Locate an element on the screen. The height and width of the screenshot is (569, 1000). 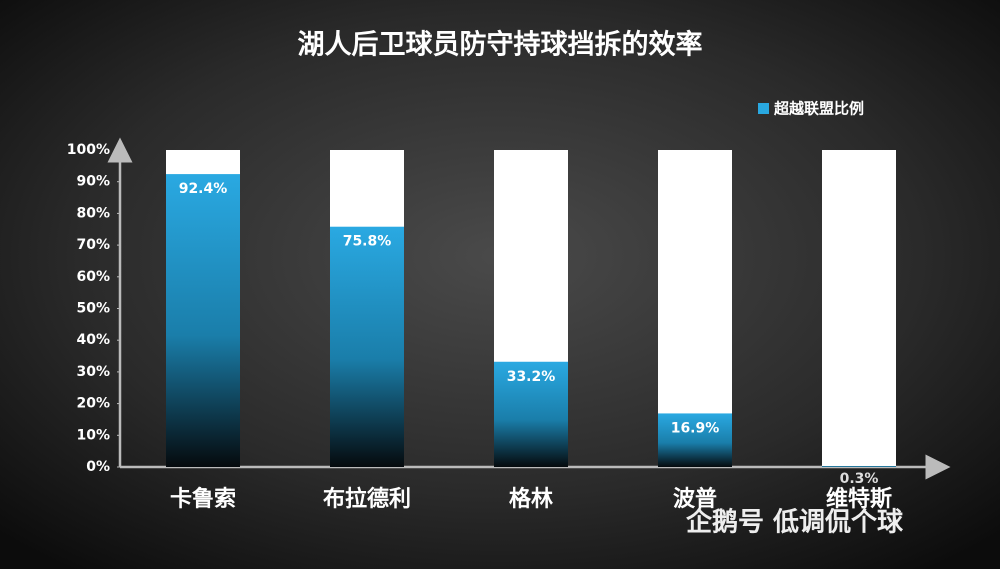
value-label: 0.3% is located at coordinates (859, 479).